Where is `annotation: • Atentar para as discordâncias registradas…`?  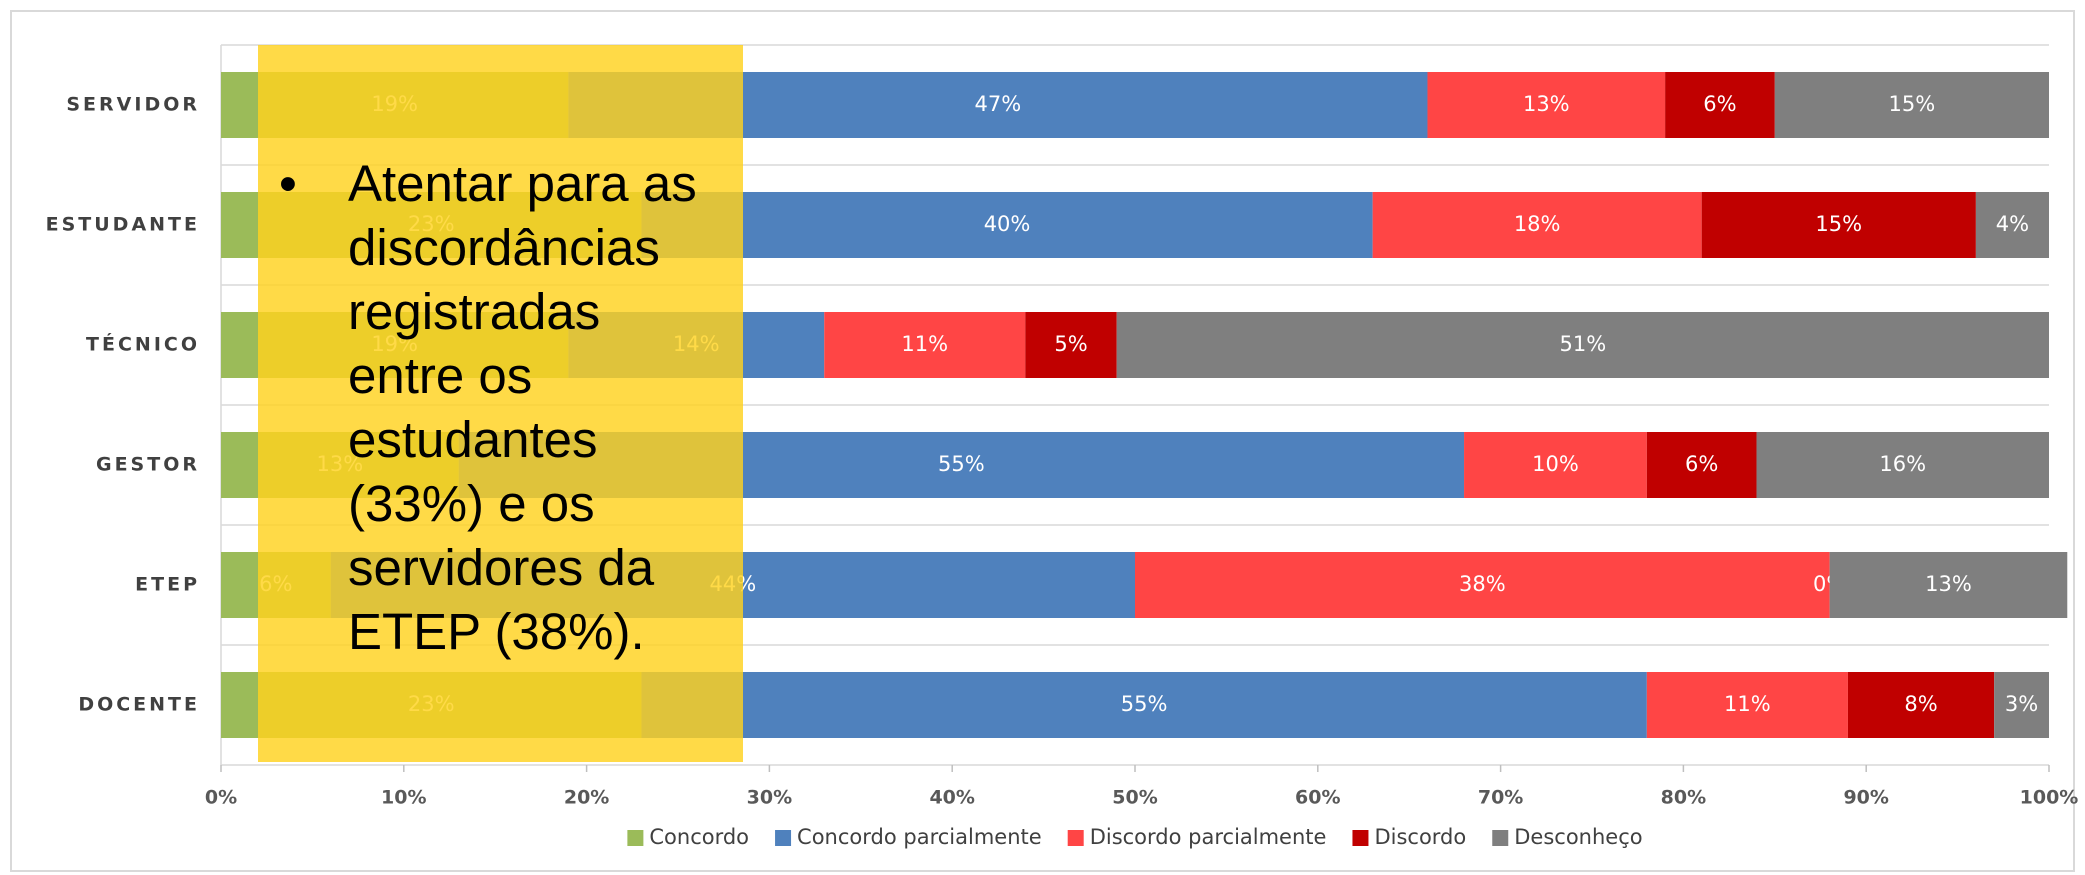
annotation: • Atentar para as discordâncias registradas… is located at coordinates (488, 407).